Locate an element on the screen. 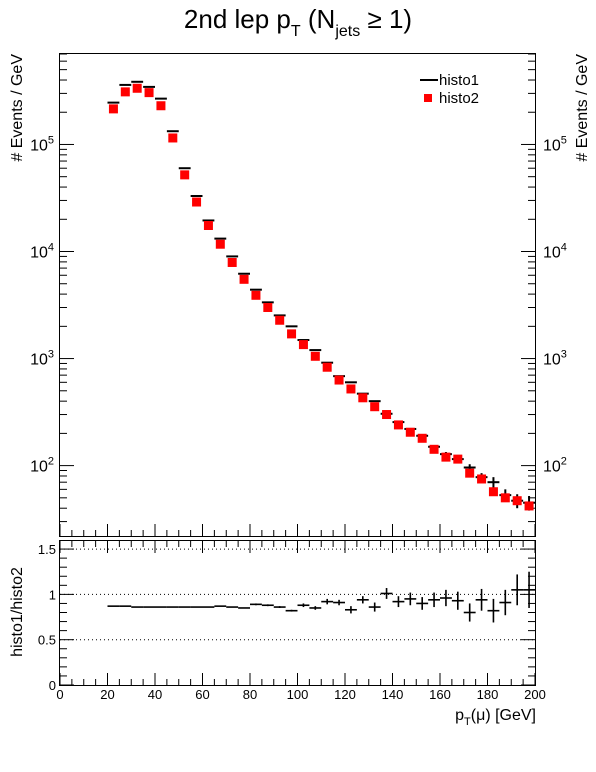 This screenshot has height=772, width=596. legend: histo1 histo2 is located at coordinates (470, 87).